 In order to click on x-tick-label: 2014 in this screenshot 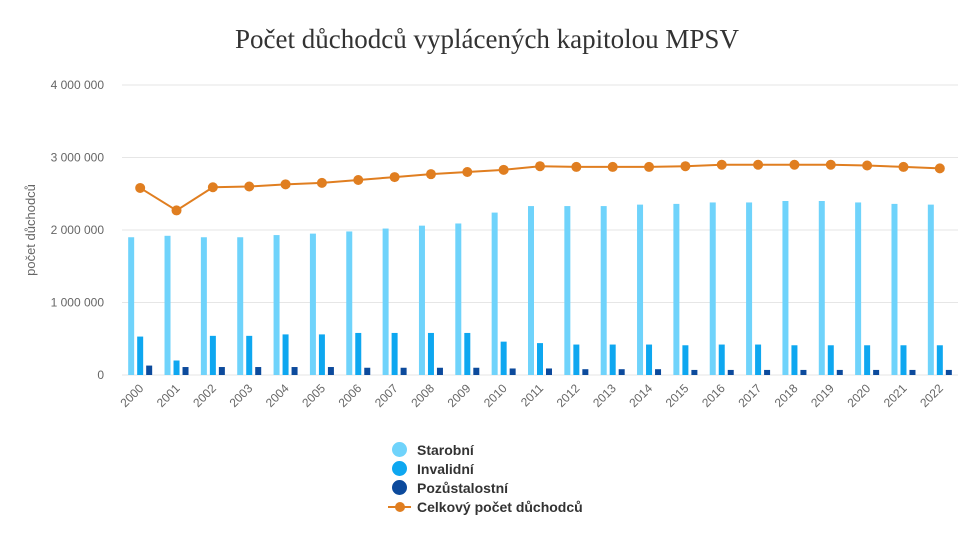, I will do `click(640, 395)`.